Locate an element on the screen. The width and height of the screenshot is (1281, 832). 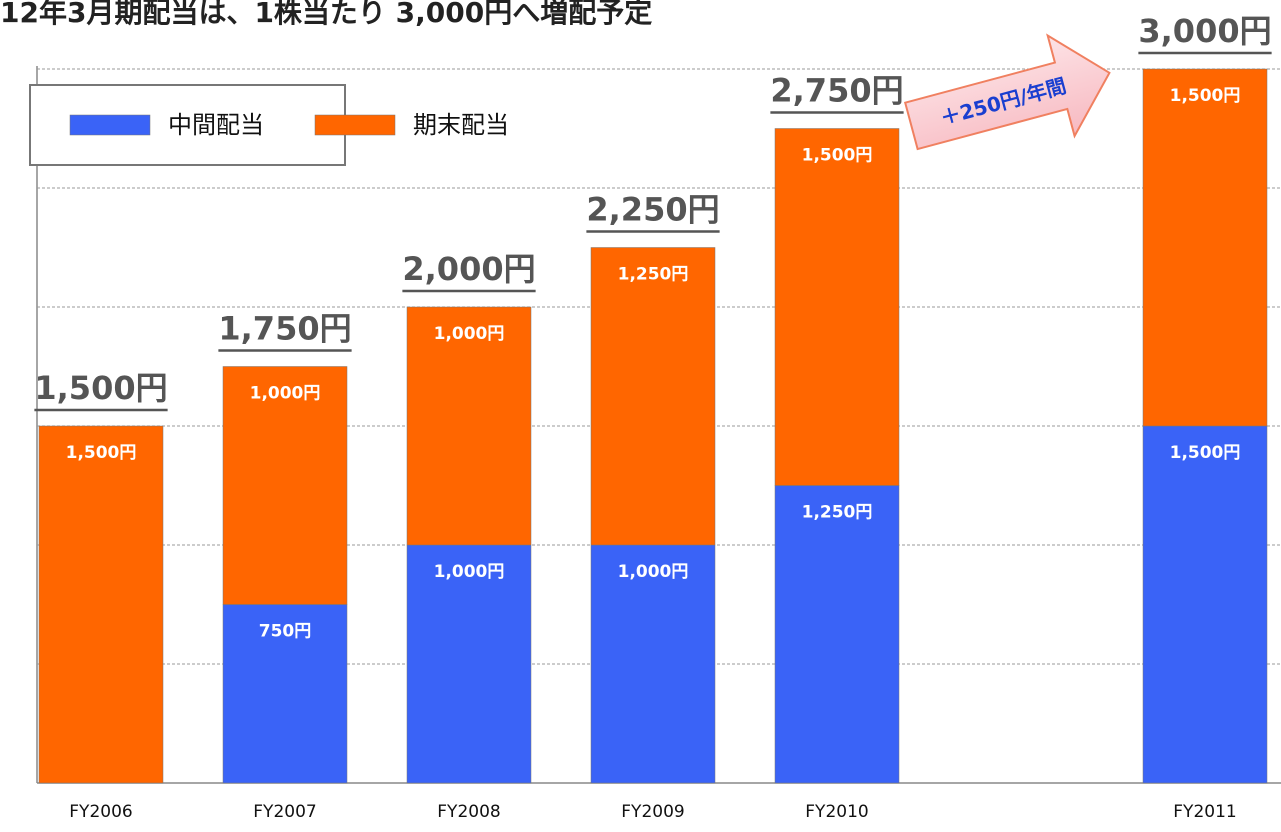
x-tick-label: FY2011 is located at coordinates (1204, 812).